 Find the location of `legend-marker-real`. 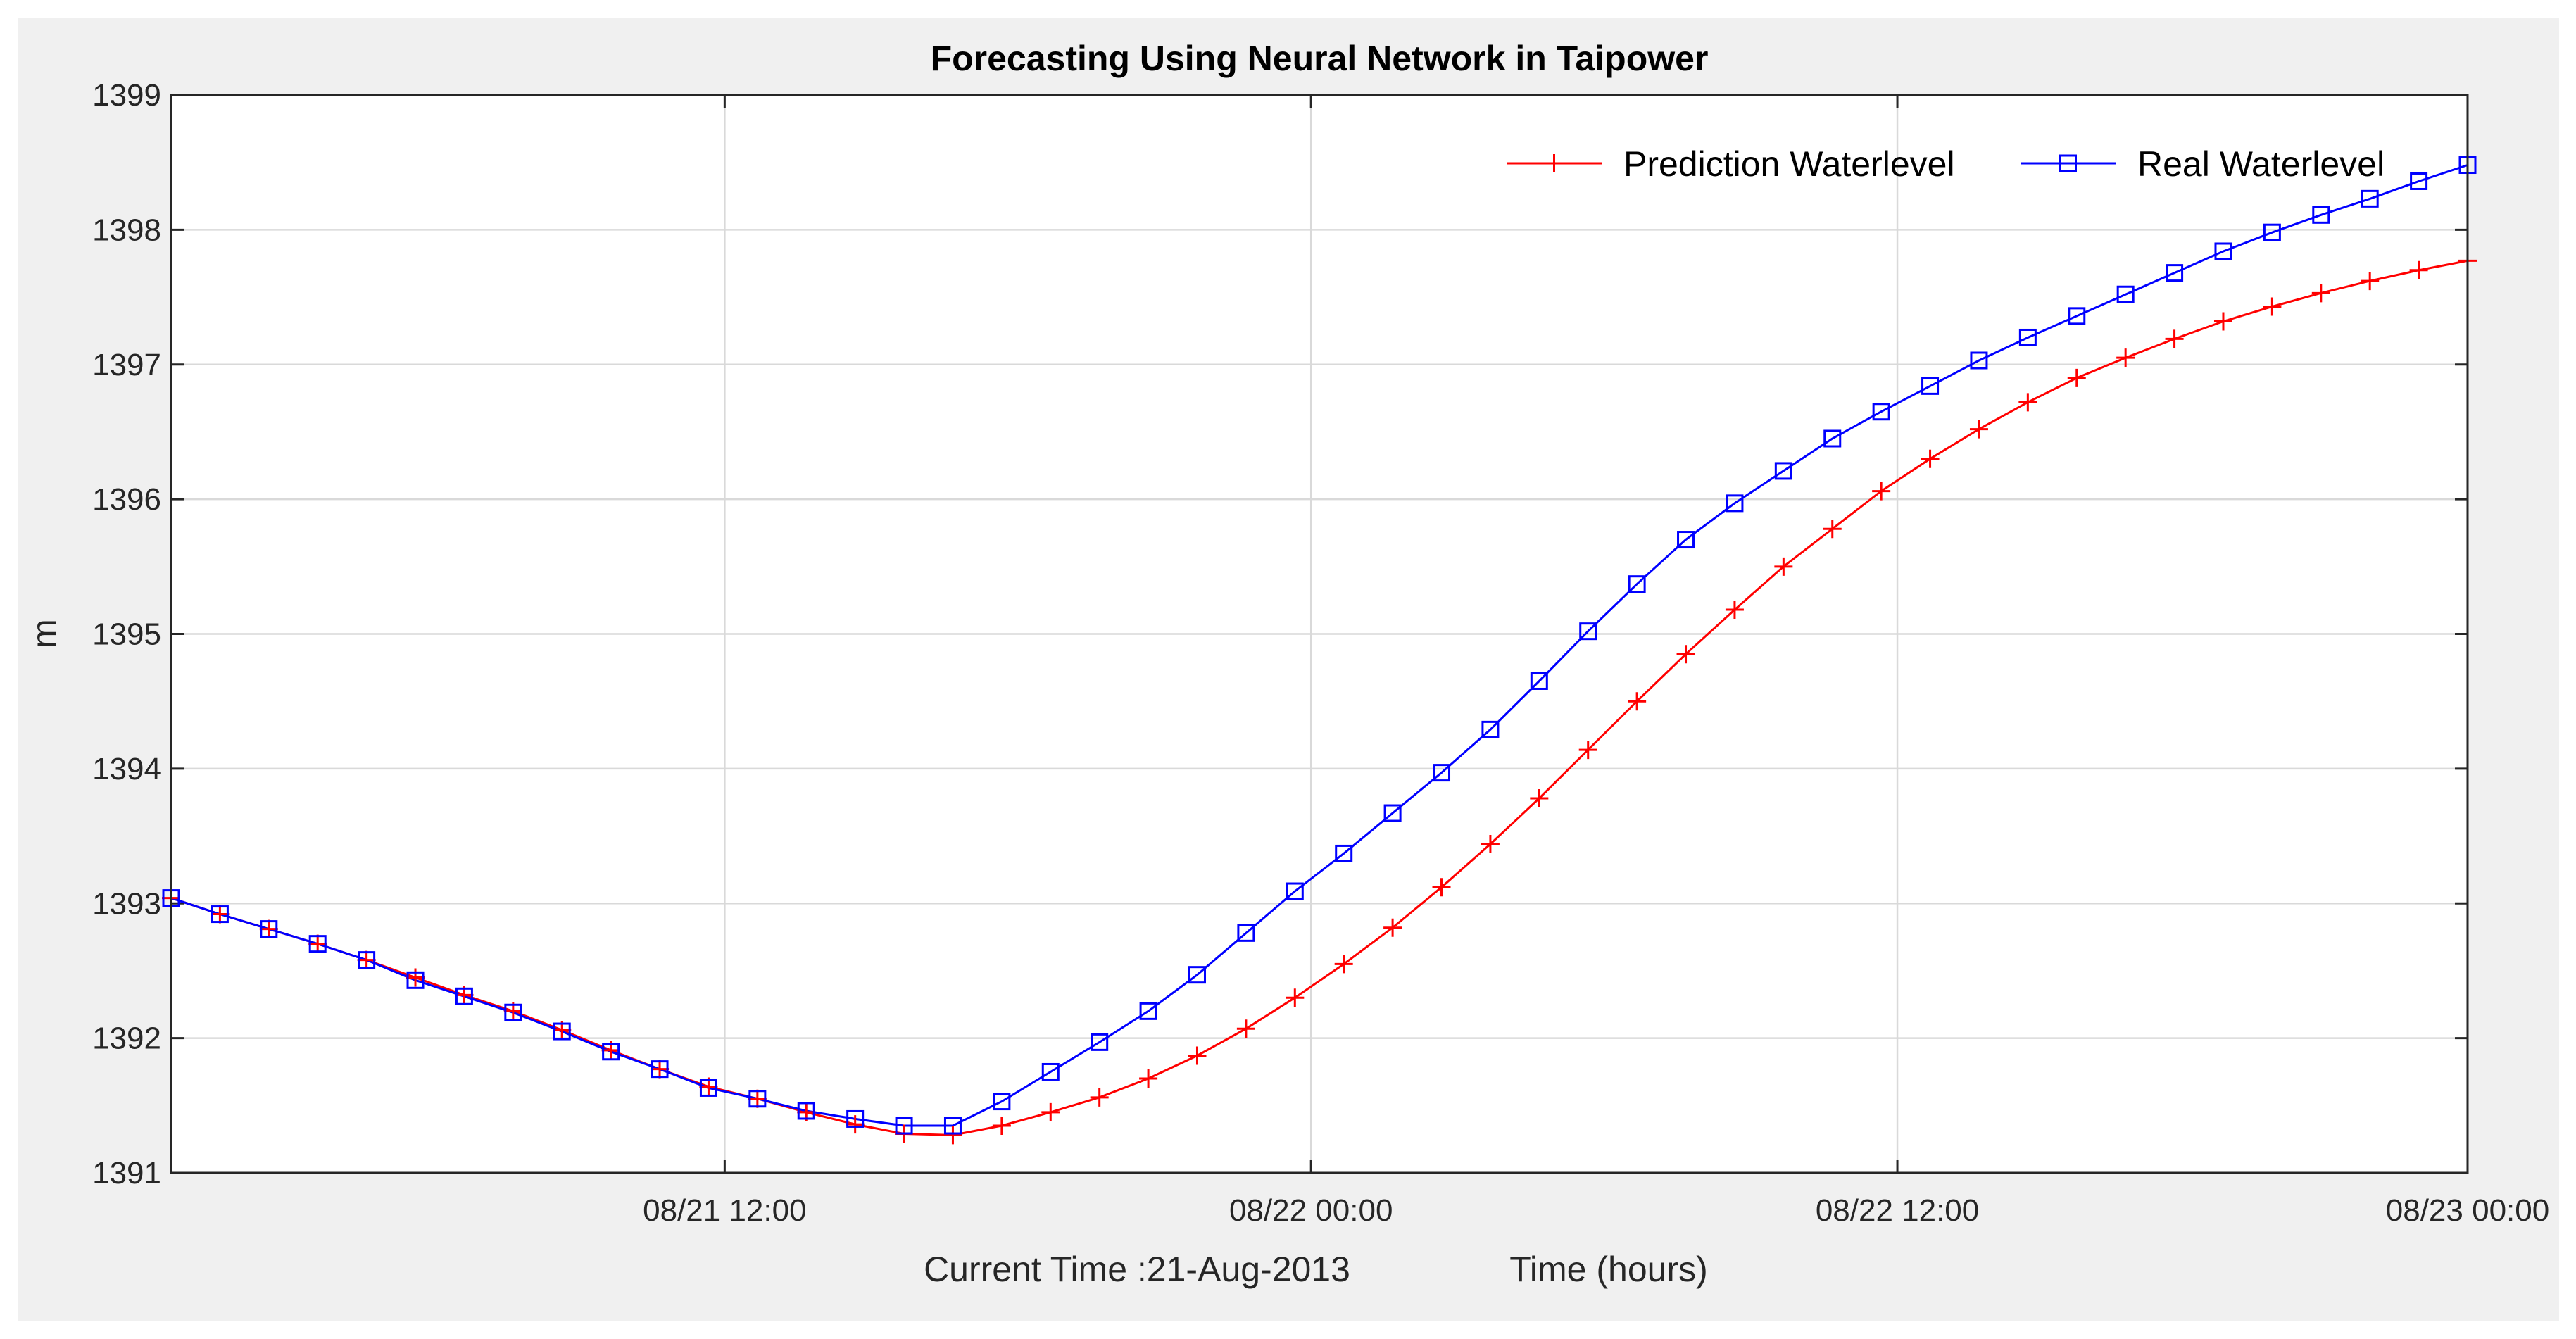

legend-marker-real is located at coordinates (2068, 163).